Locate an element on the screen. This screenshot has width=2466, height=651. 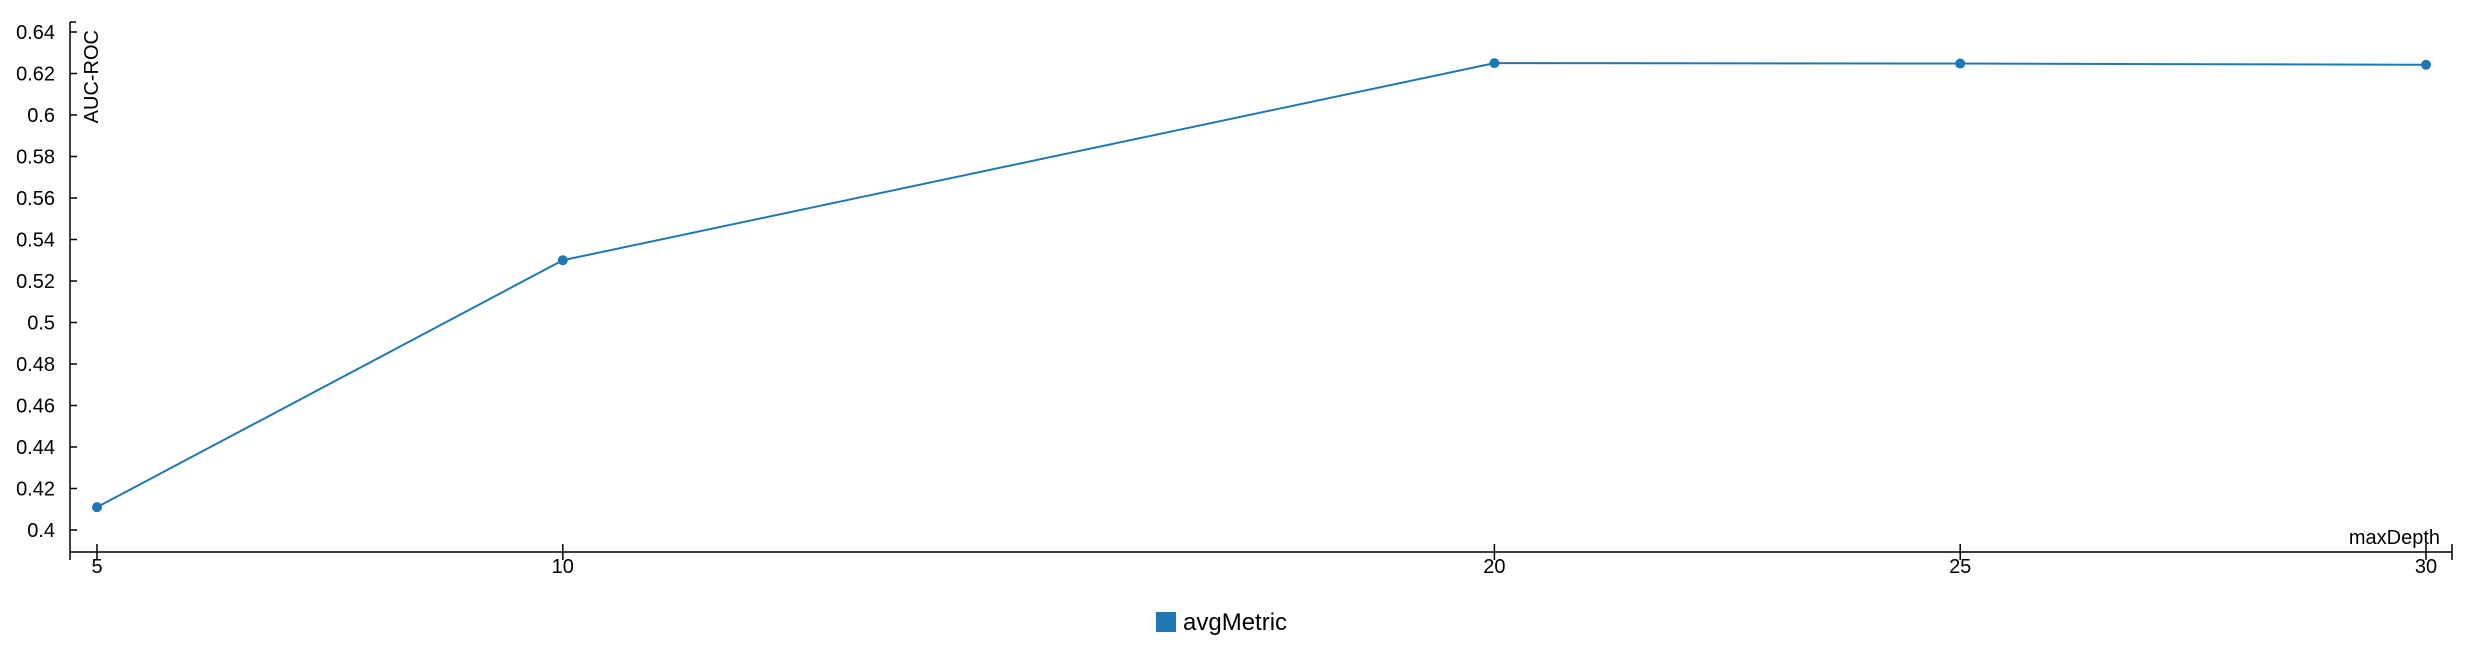
y-tick-label: 0.4 is located at coordinates (41, 531).